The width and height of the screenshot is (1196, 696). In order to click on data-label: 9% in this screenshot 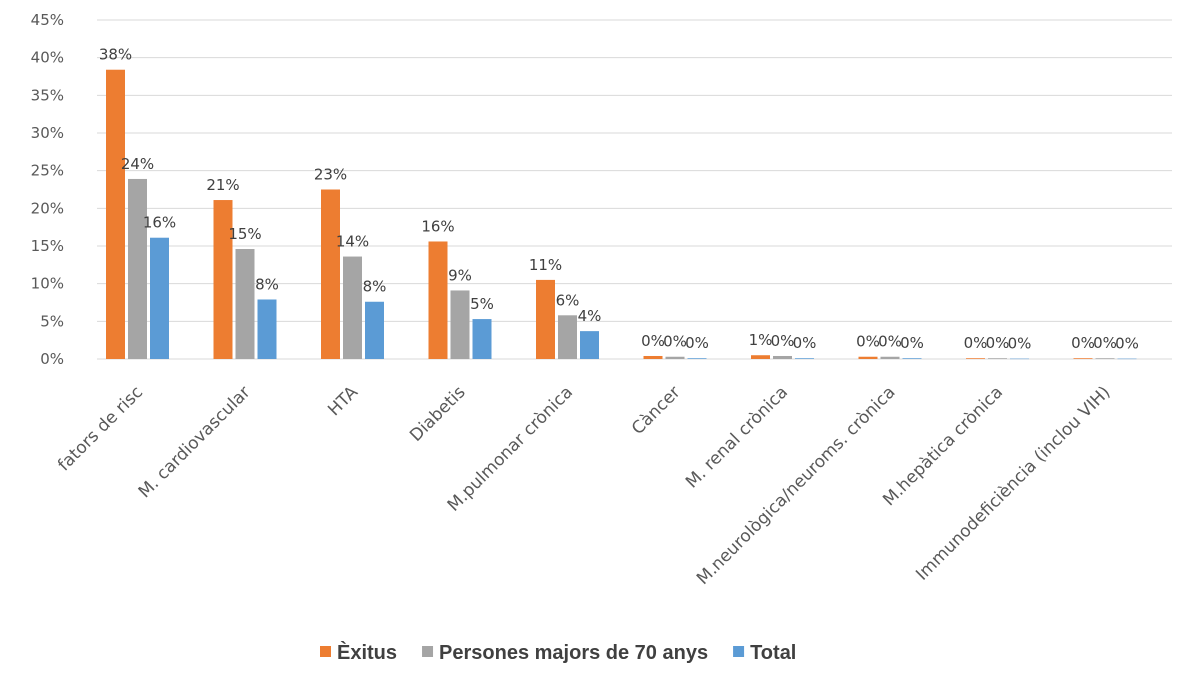, I will do `click(460, 275)`.